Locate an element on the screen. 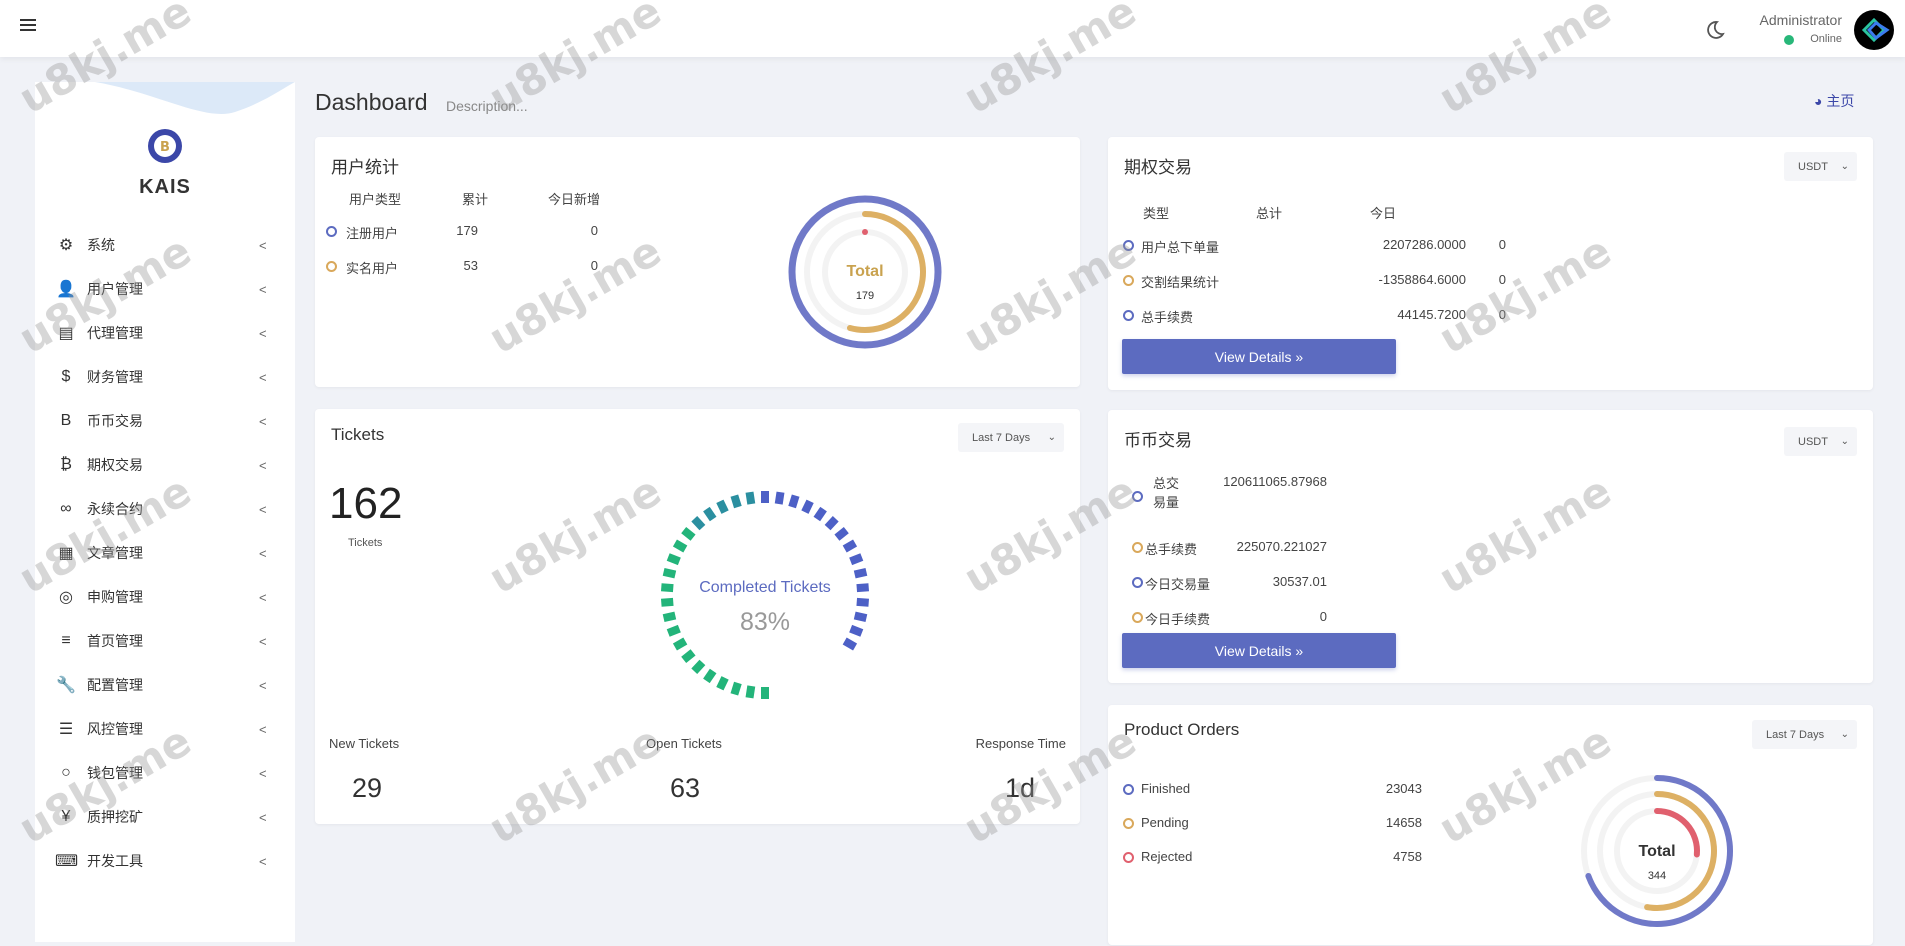  brand-logo: B is located at coordinates (165, 146).